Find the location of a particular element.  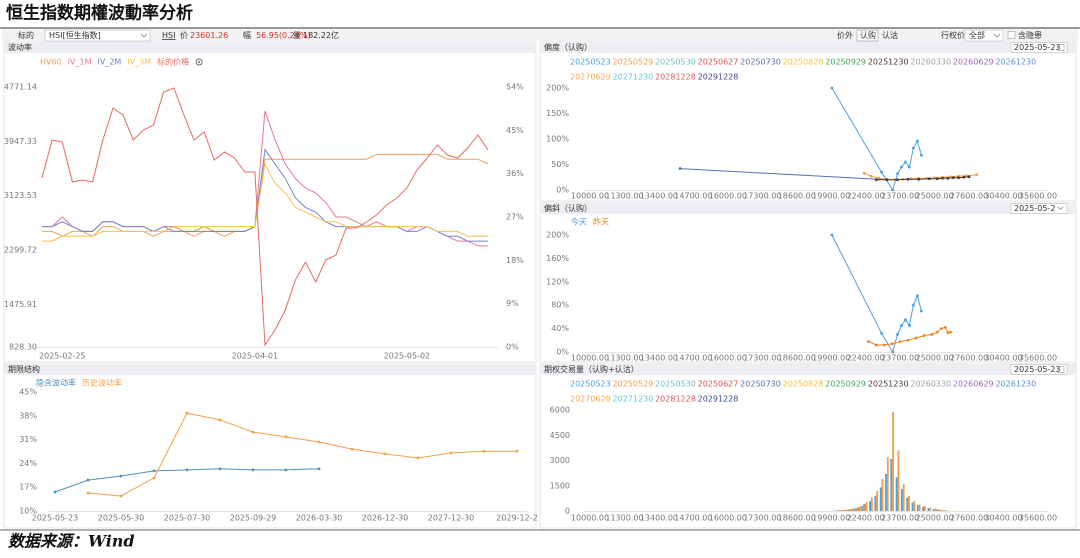

y-tick-label: 1500 is located at coordinates (560, 485).